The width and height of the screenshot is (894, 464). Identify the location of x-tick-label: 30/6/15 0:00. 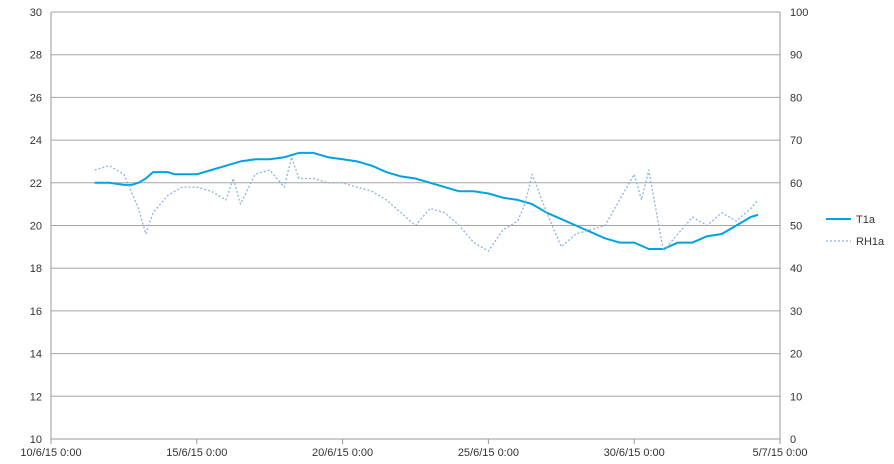
(634, 453).